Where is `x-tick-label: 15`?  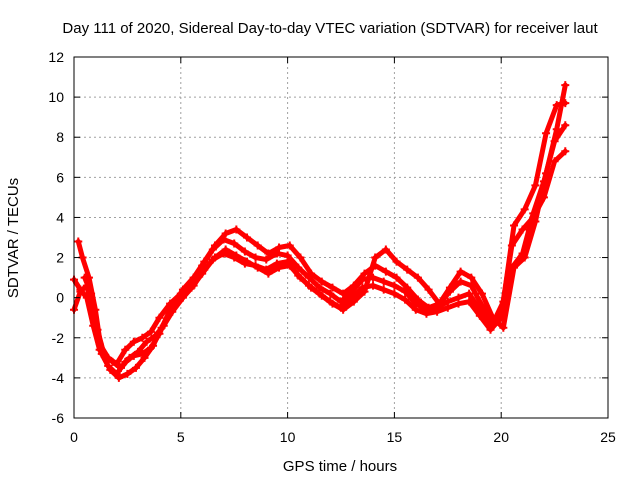
x-tick-label: 15 is located at coordinates (395, 437).